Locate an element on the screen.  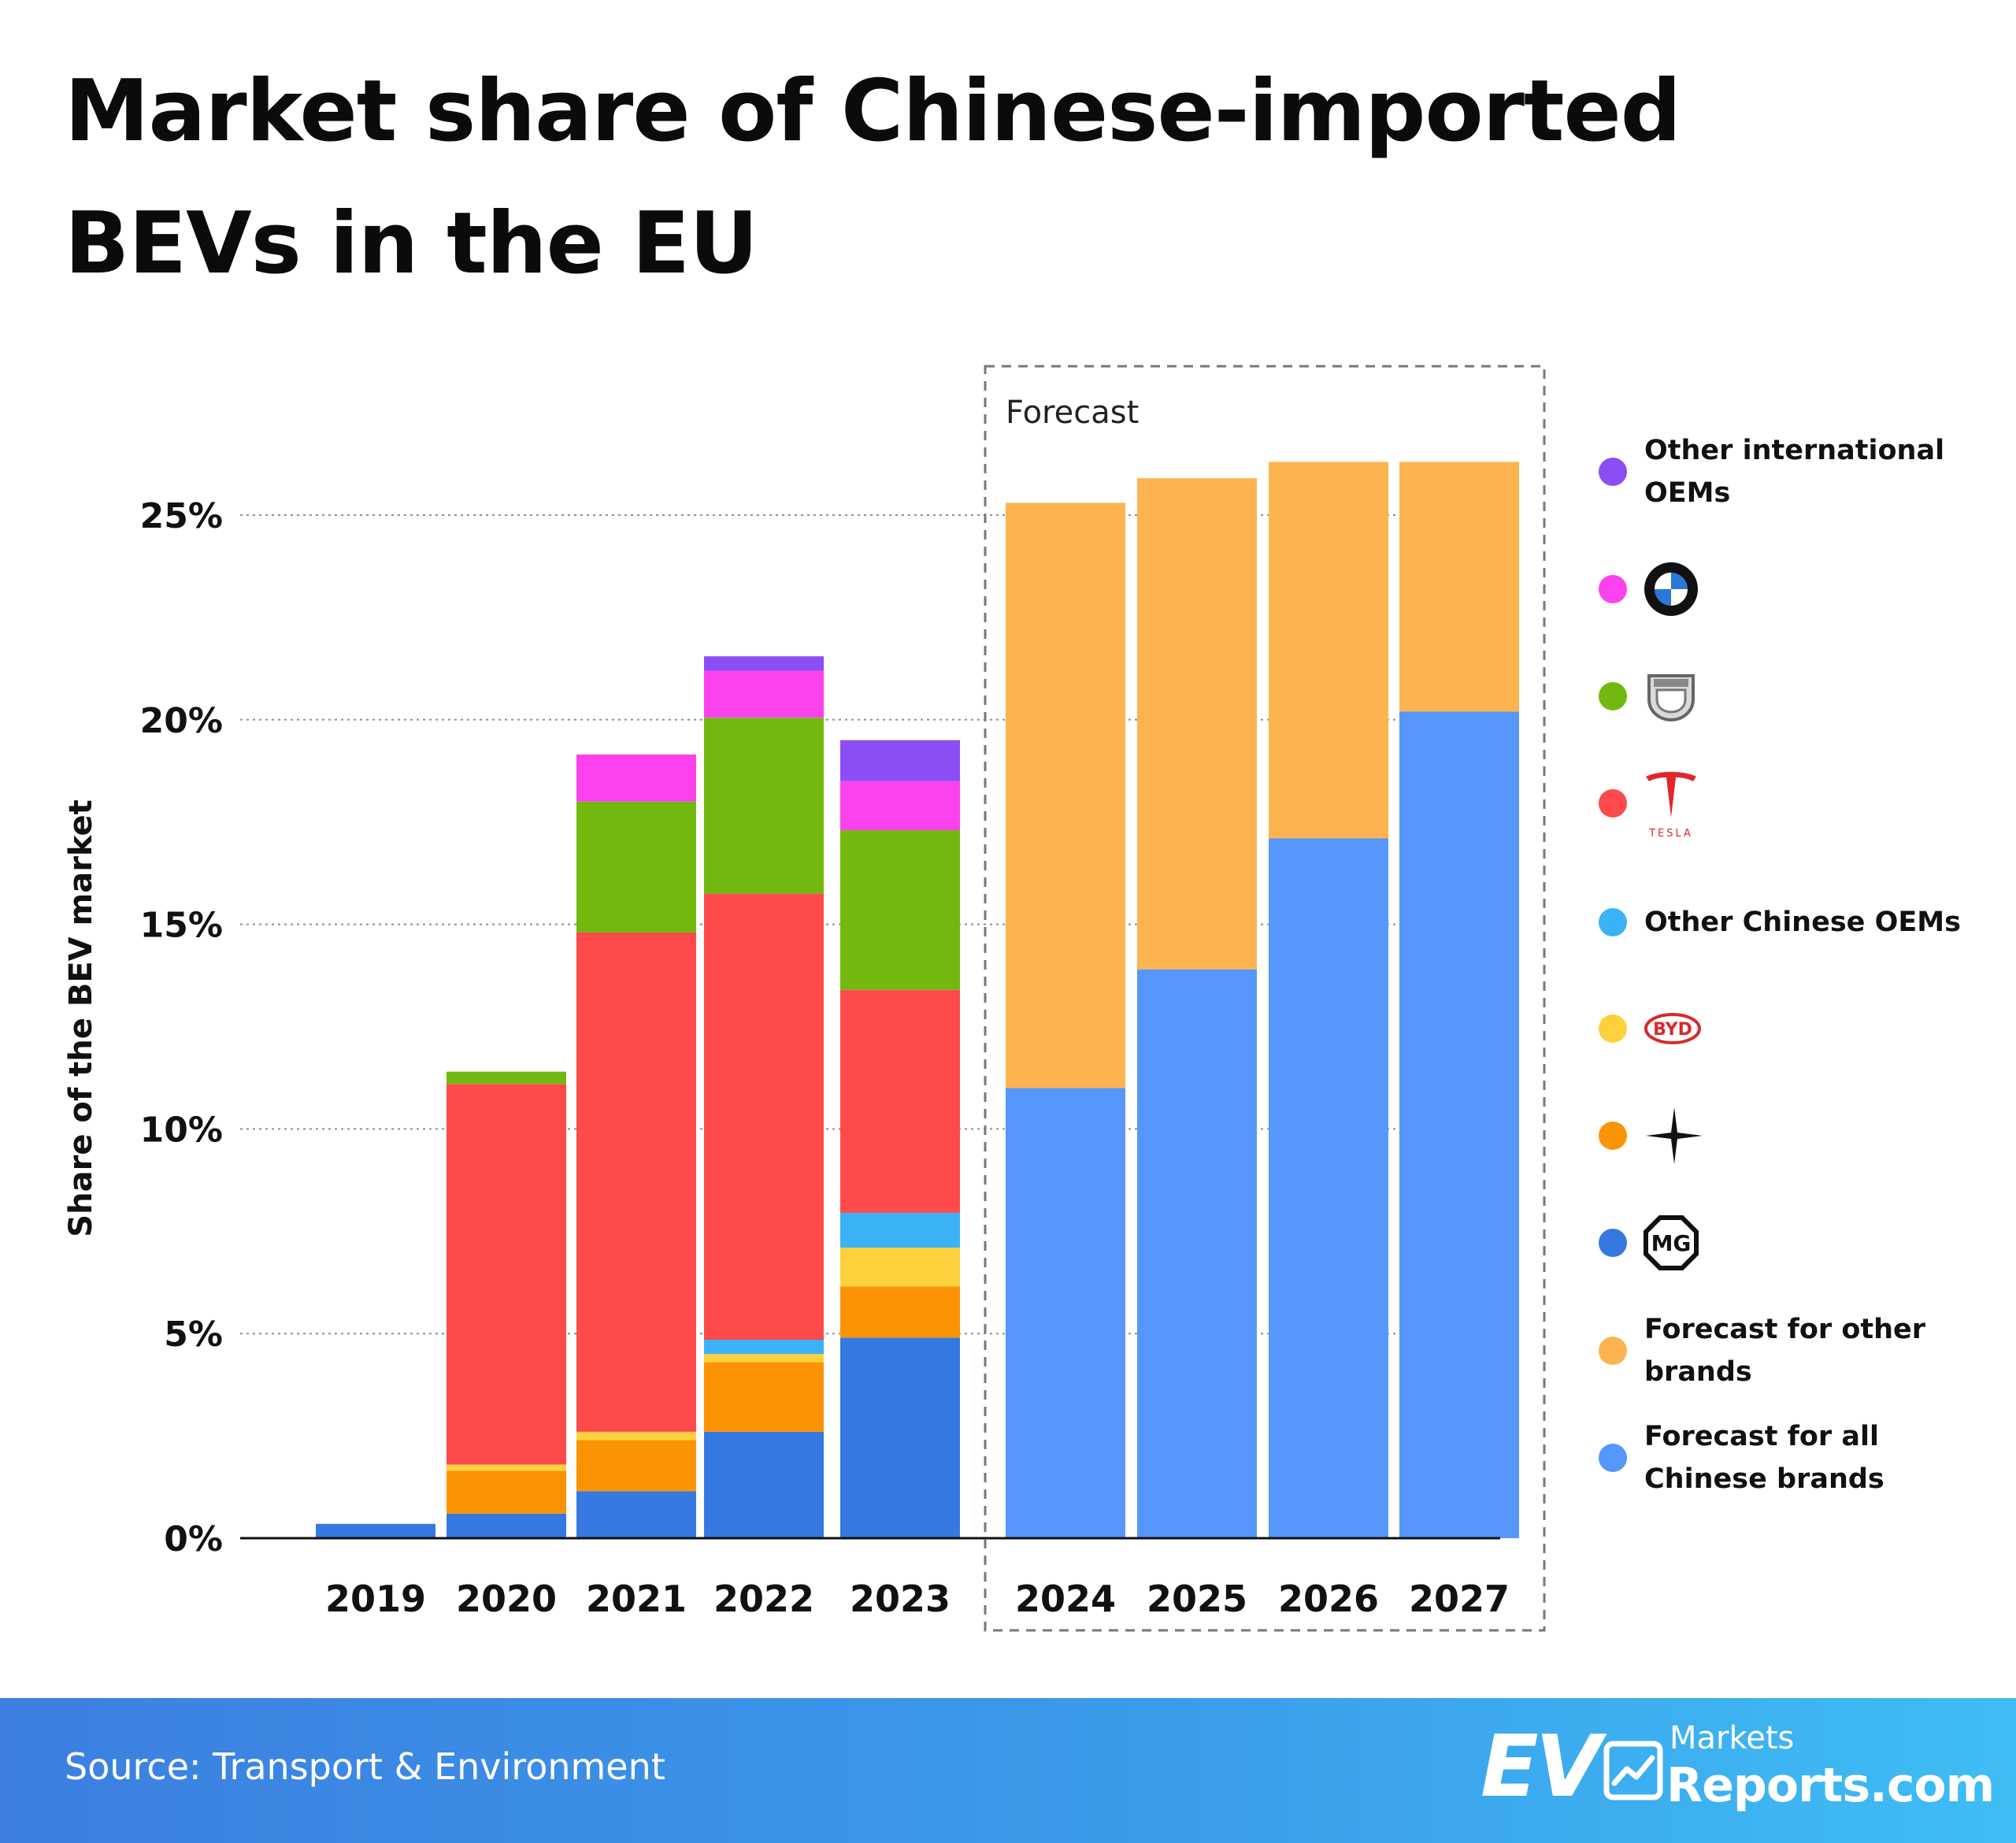
polestar-logo-icon is located at coordinates (1674, 1137).